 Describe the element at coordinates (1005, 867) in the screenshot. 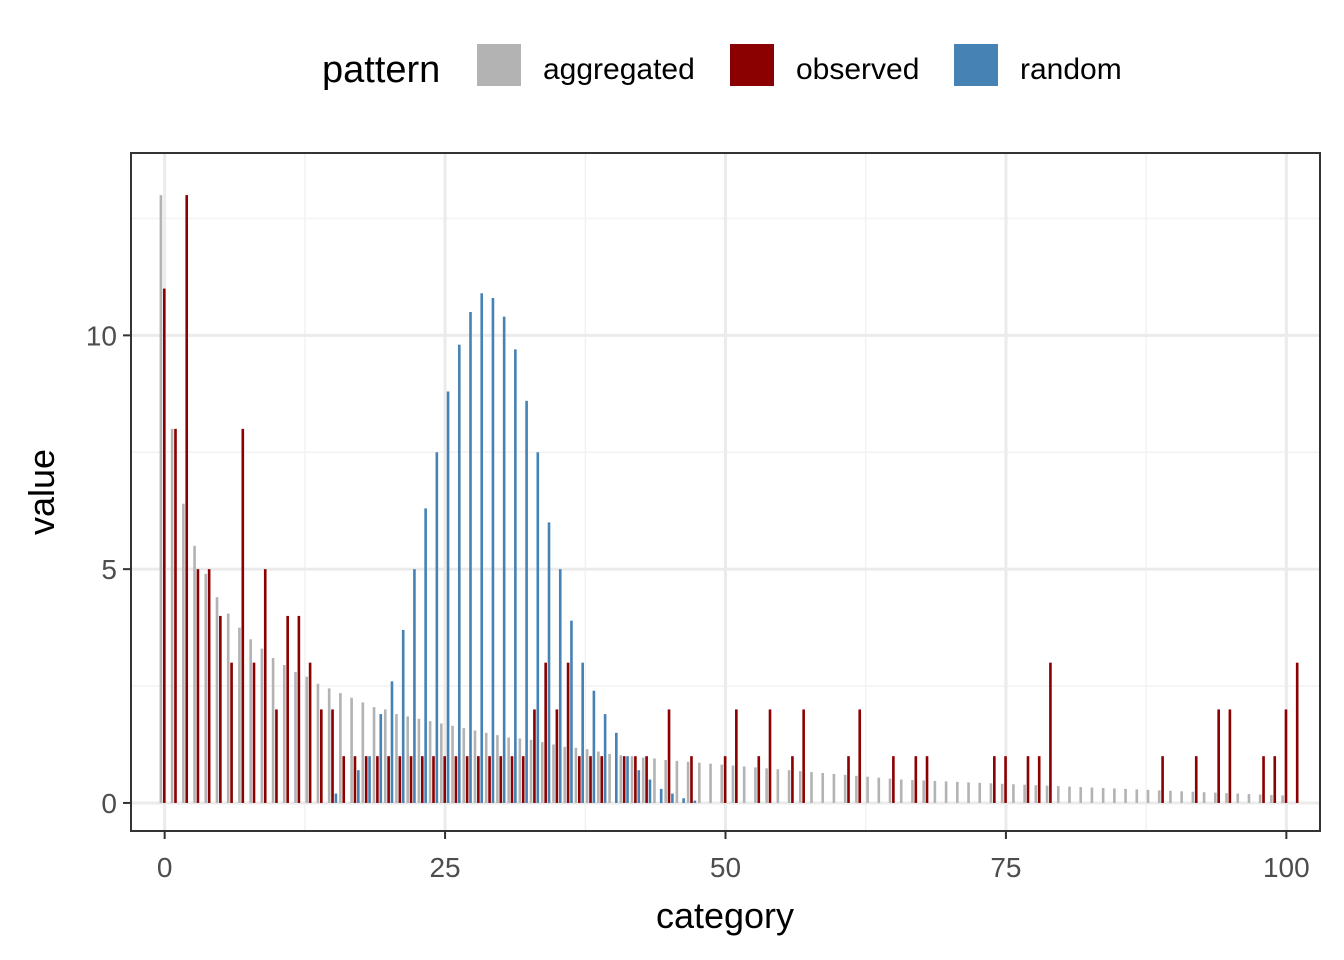

I see `x-tick-label: 75` at that location.